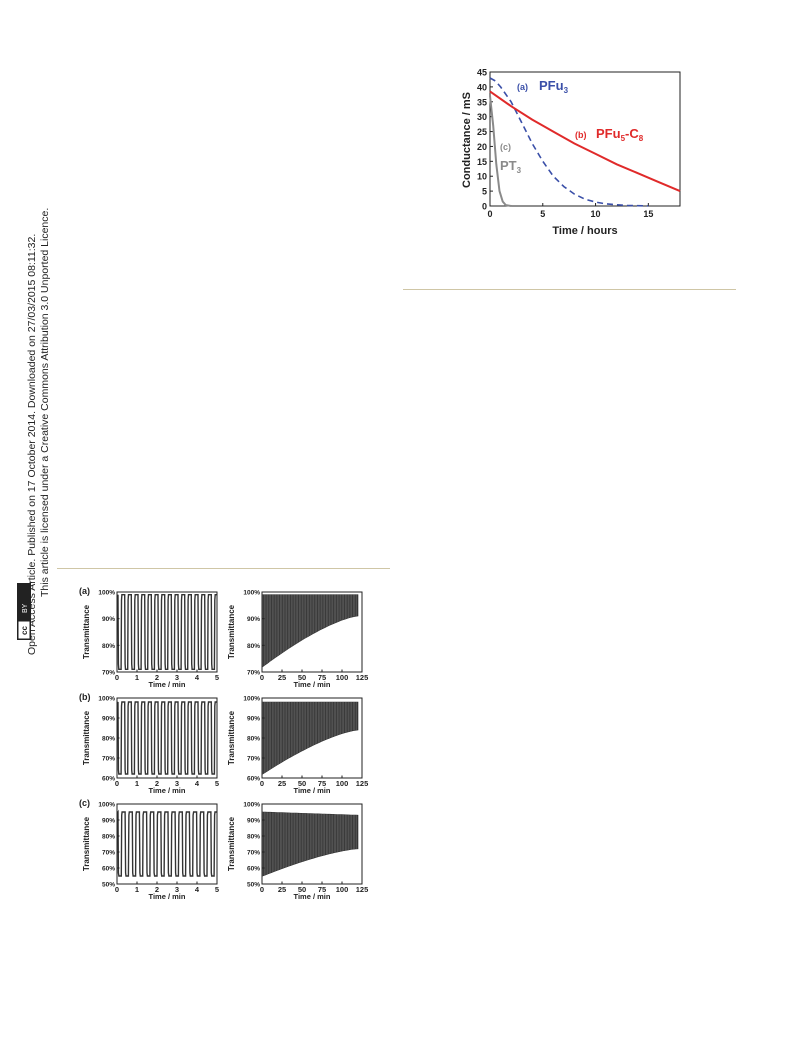  Describe the element at coordinates (551, 85) in the screenshot. I see `series-label-a-main: PFu` at that location.